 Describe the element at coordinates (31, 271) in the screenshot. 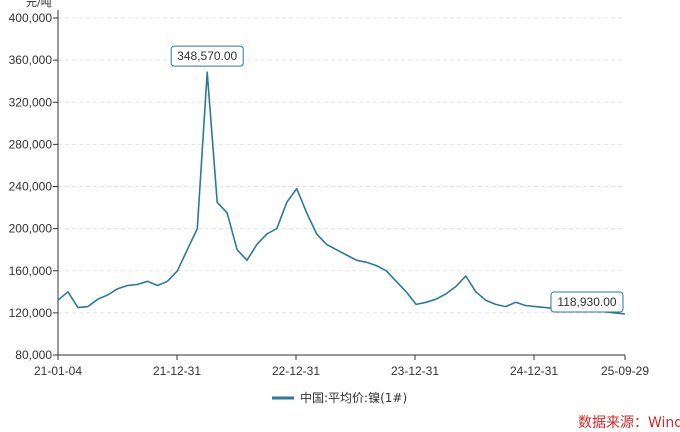

I see `y-tick-label: 160,000` at that location.